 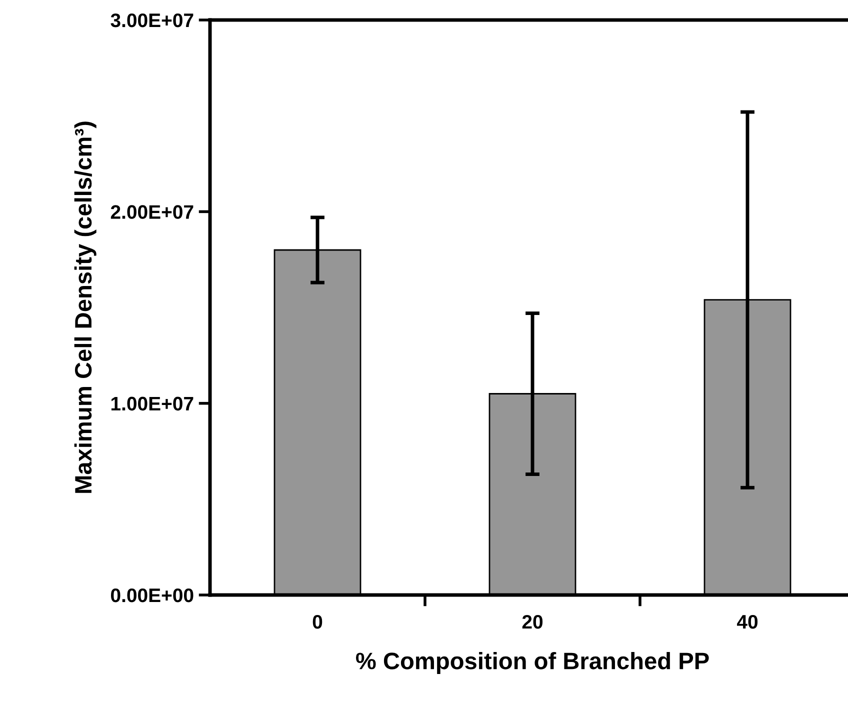 What do you see at coordinates (152, 403) in the screenshot?
I see `y-tick-label: 1.00E+07` at bounding box center [152, 403].